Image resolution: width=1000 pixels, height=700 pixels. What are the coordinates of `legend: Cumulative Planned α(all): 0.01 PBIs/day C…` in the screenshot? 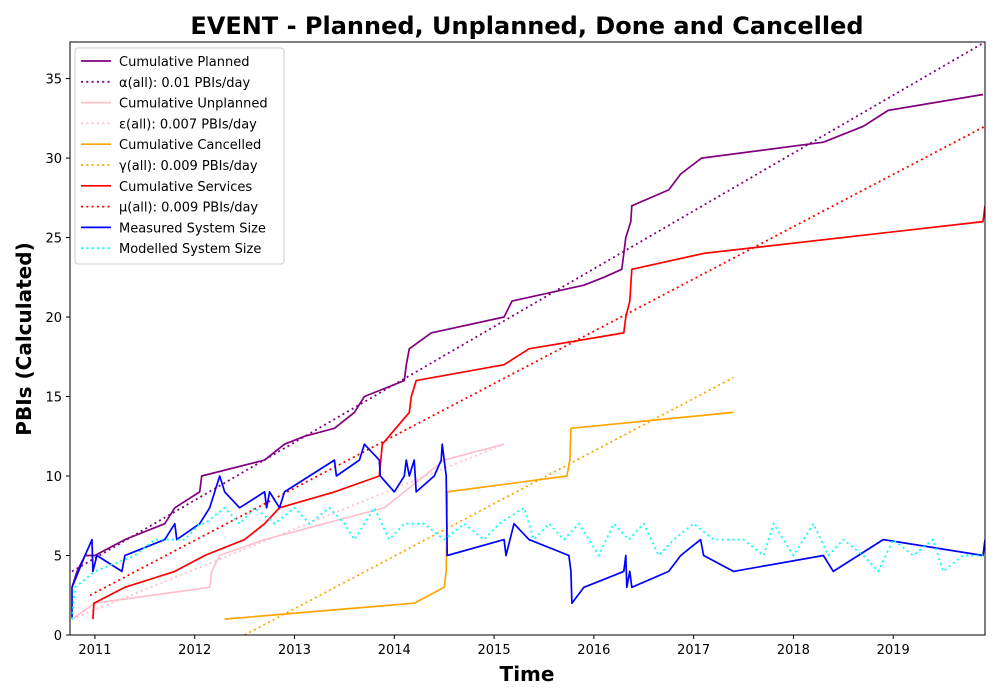 It's located at (179, 156).